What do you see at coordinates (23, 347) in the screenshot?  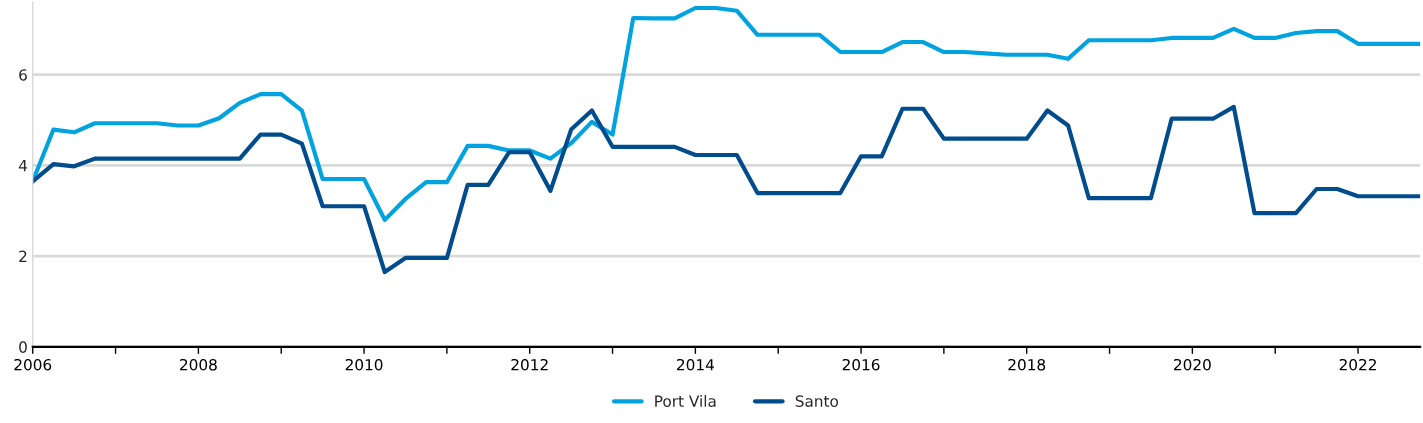 I see `y-tick-label: 0` at bounding box center [23, 347].